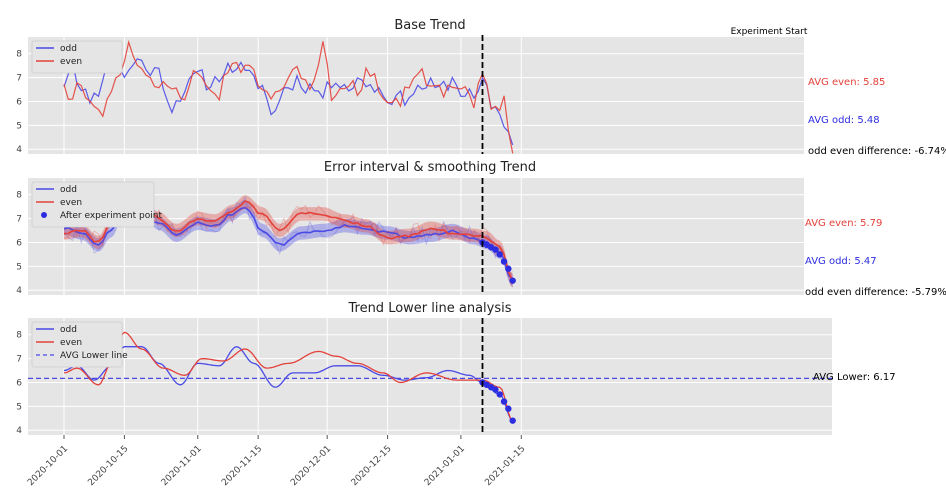 This screenshot has width=946, height=490. What do you see at coordinates (445, 466) in the screenshot?
I see `x-tick-label: 2021-01-01` at bounding box center [445, 466].